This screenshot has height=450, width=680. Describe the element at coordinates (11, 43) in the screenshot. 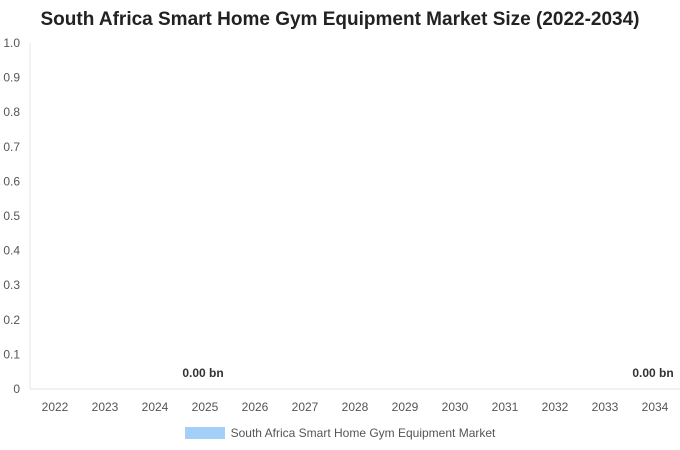

I see `y-tick-label: 1.0` at that location.